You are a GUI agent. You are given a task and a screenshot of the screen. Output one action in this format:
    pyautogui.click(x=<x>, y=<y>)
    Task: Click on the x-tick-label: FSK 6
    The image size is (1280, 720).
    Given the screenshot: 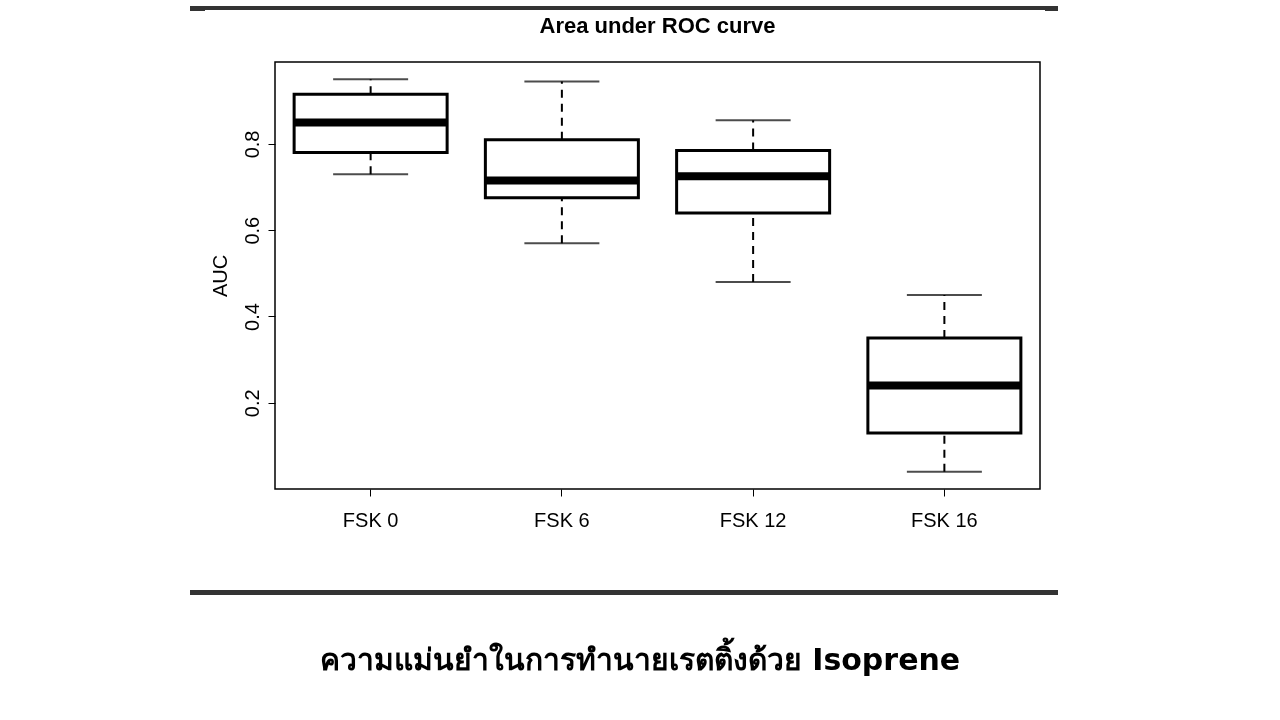 What is the action you would take?
    pyautogui.click(x=562, y=519)
    